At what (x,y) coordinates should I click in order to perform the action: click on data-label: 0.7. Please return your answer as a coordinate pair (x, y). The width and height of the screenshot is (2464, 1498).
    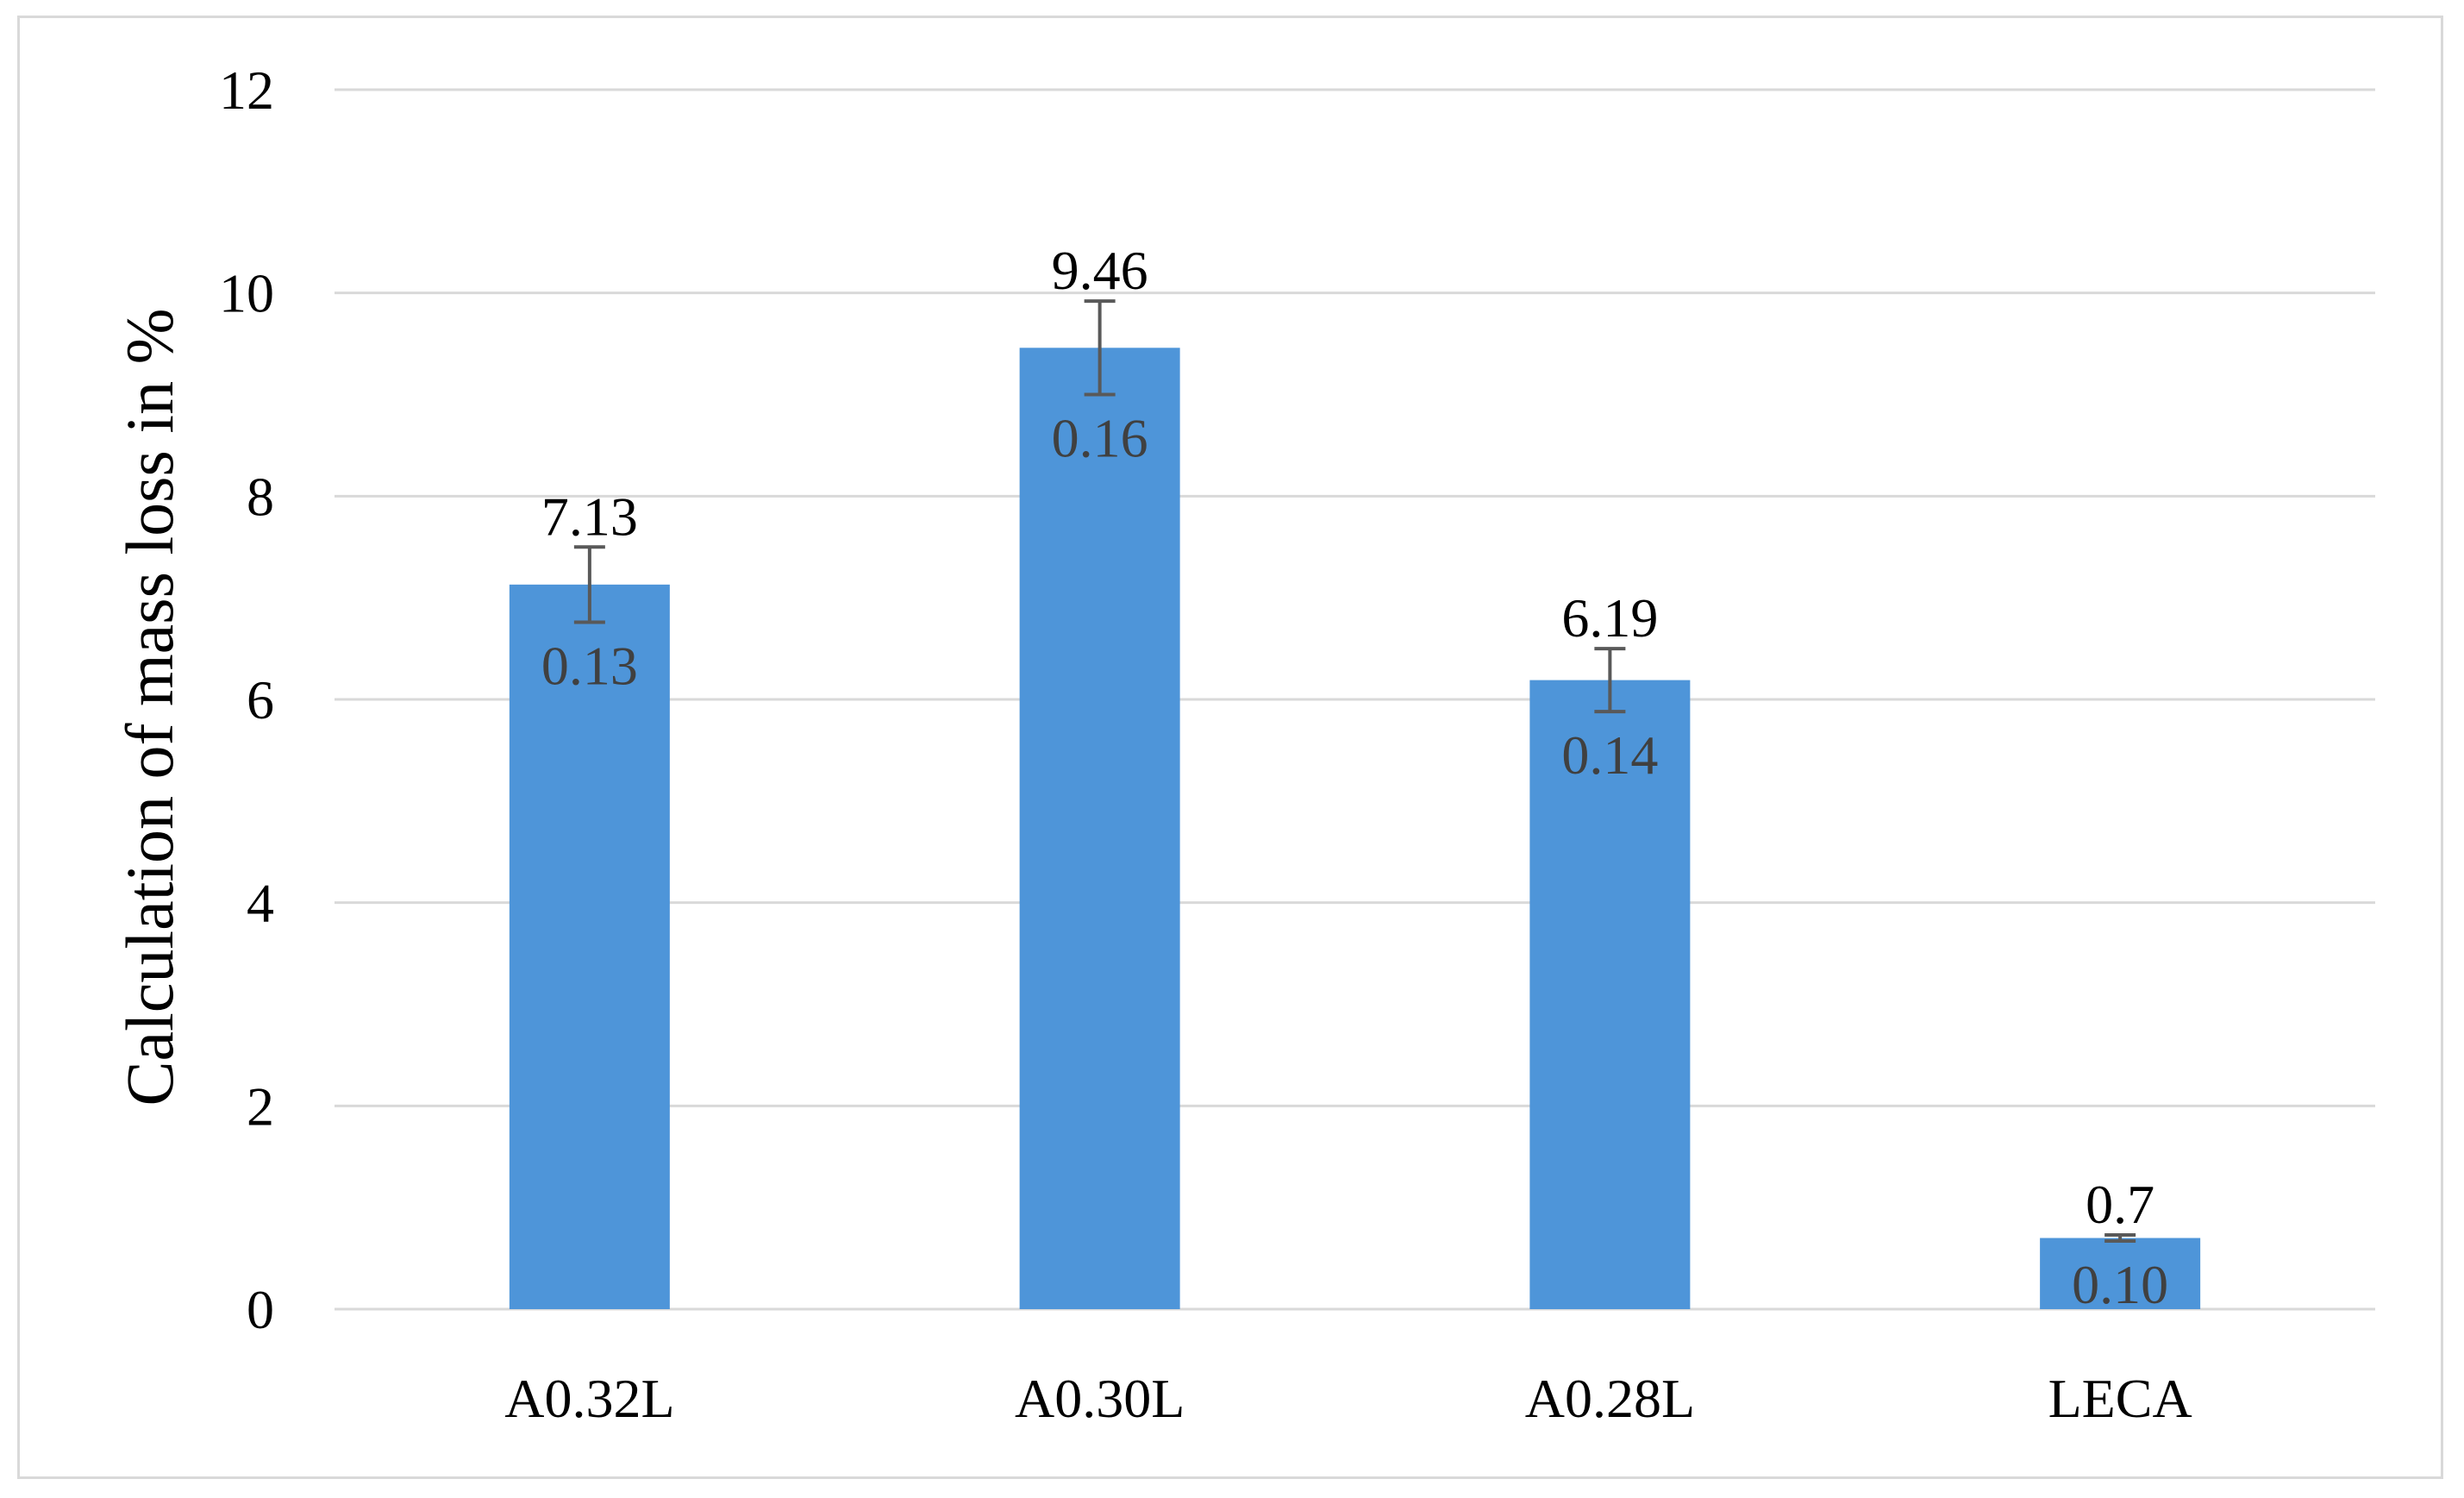
    Looking at the image, I should click on (2120, 1204).